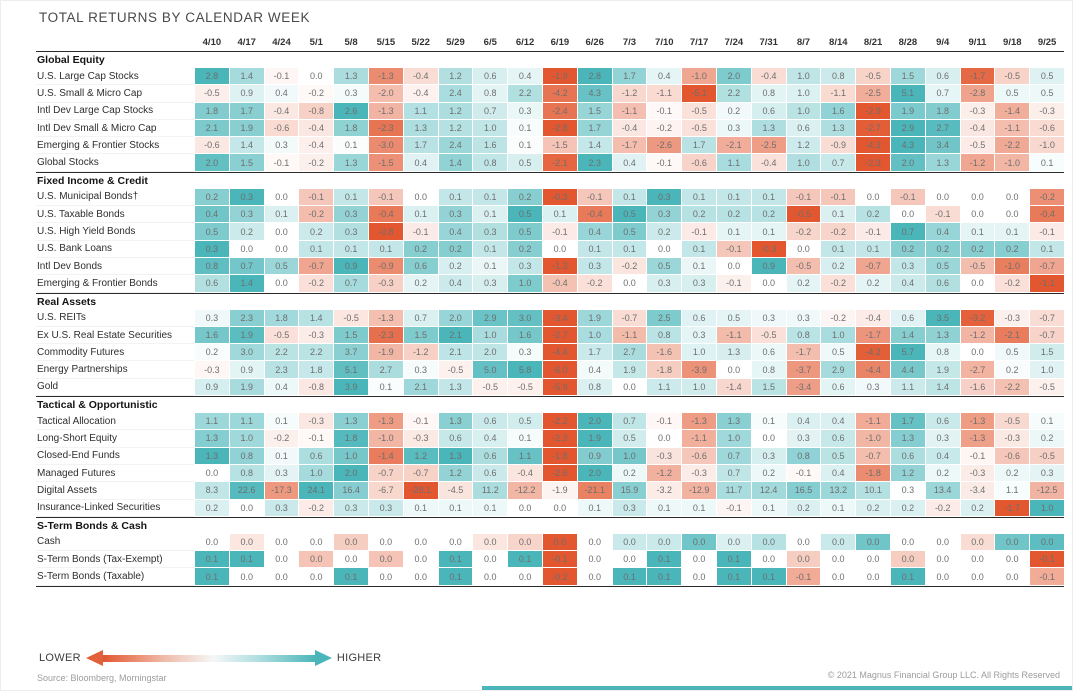 The height and width of the screenshot is (691, 1073). Describe the element at coordinates (385, 318) in the screenshot. I see `heatmap-cell: -1.3` at that location.